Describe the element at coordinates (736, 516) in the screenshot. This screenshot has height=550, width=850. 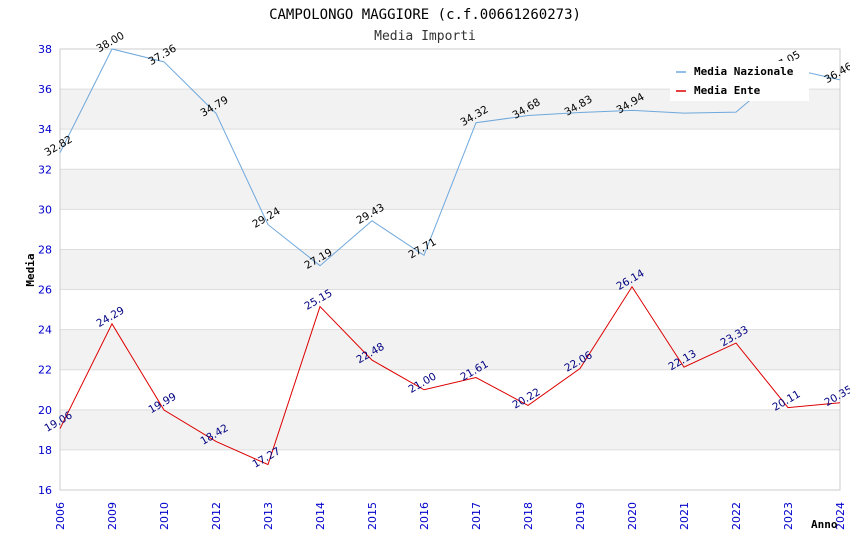
I see `x-tick-label: 2022` at that location.